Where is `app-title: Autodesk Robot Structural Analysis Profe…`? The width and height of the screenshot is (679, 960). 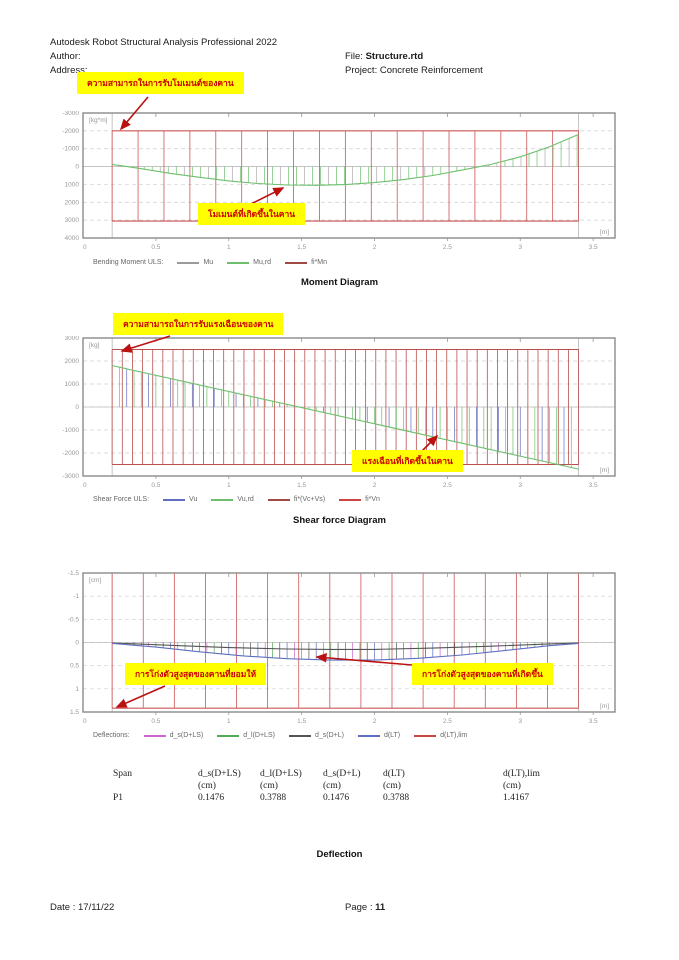 app-title: Autodesk Robot Structural Analysis Profe… is located at coordinates (164, 42).